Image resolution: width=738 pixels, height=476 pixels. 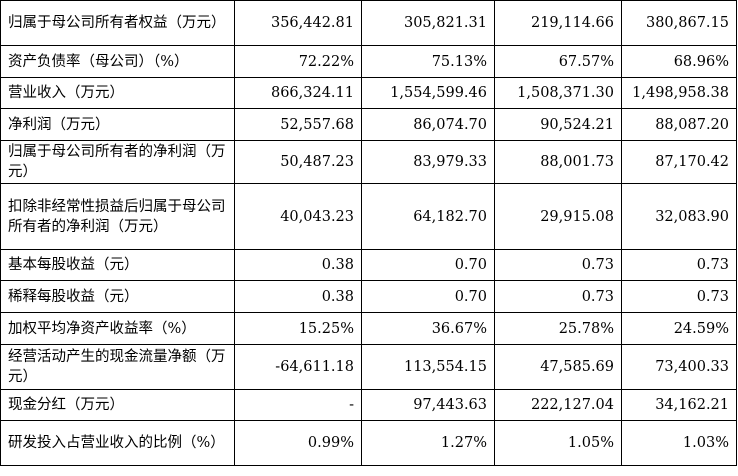 What do you see at coordinates (428, 443) in the screenshot?
I see `table-cell: 1.27%` at bounding box center [428, 443].